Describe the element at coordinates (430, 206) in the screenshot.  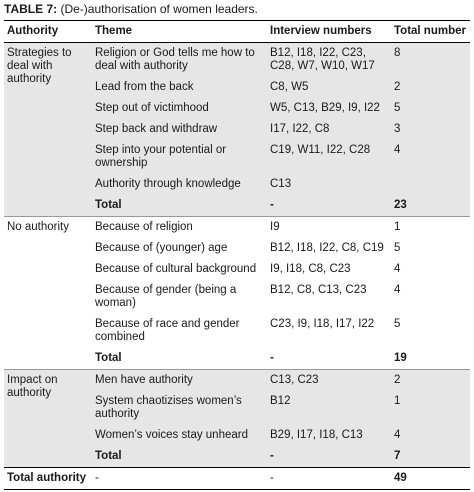
I see `total-cell: 23` at that location.